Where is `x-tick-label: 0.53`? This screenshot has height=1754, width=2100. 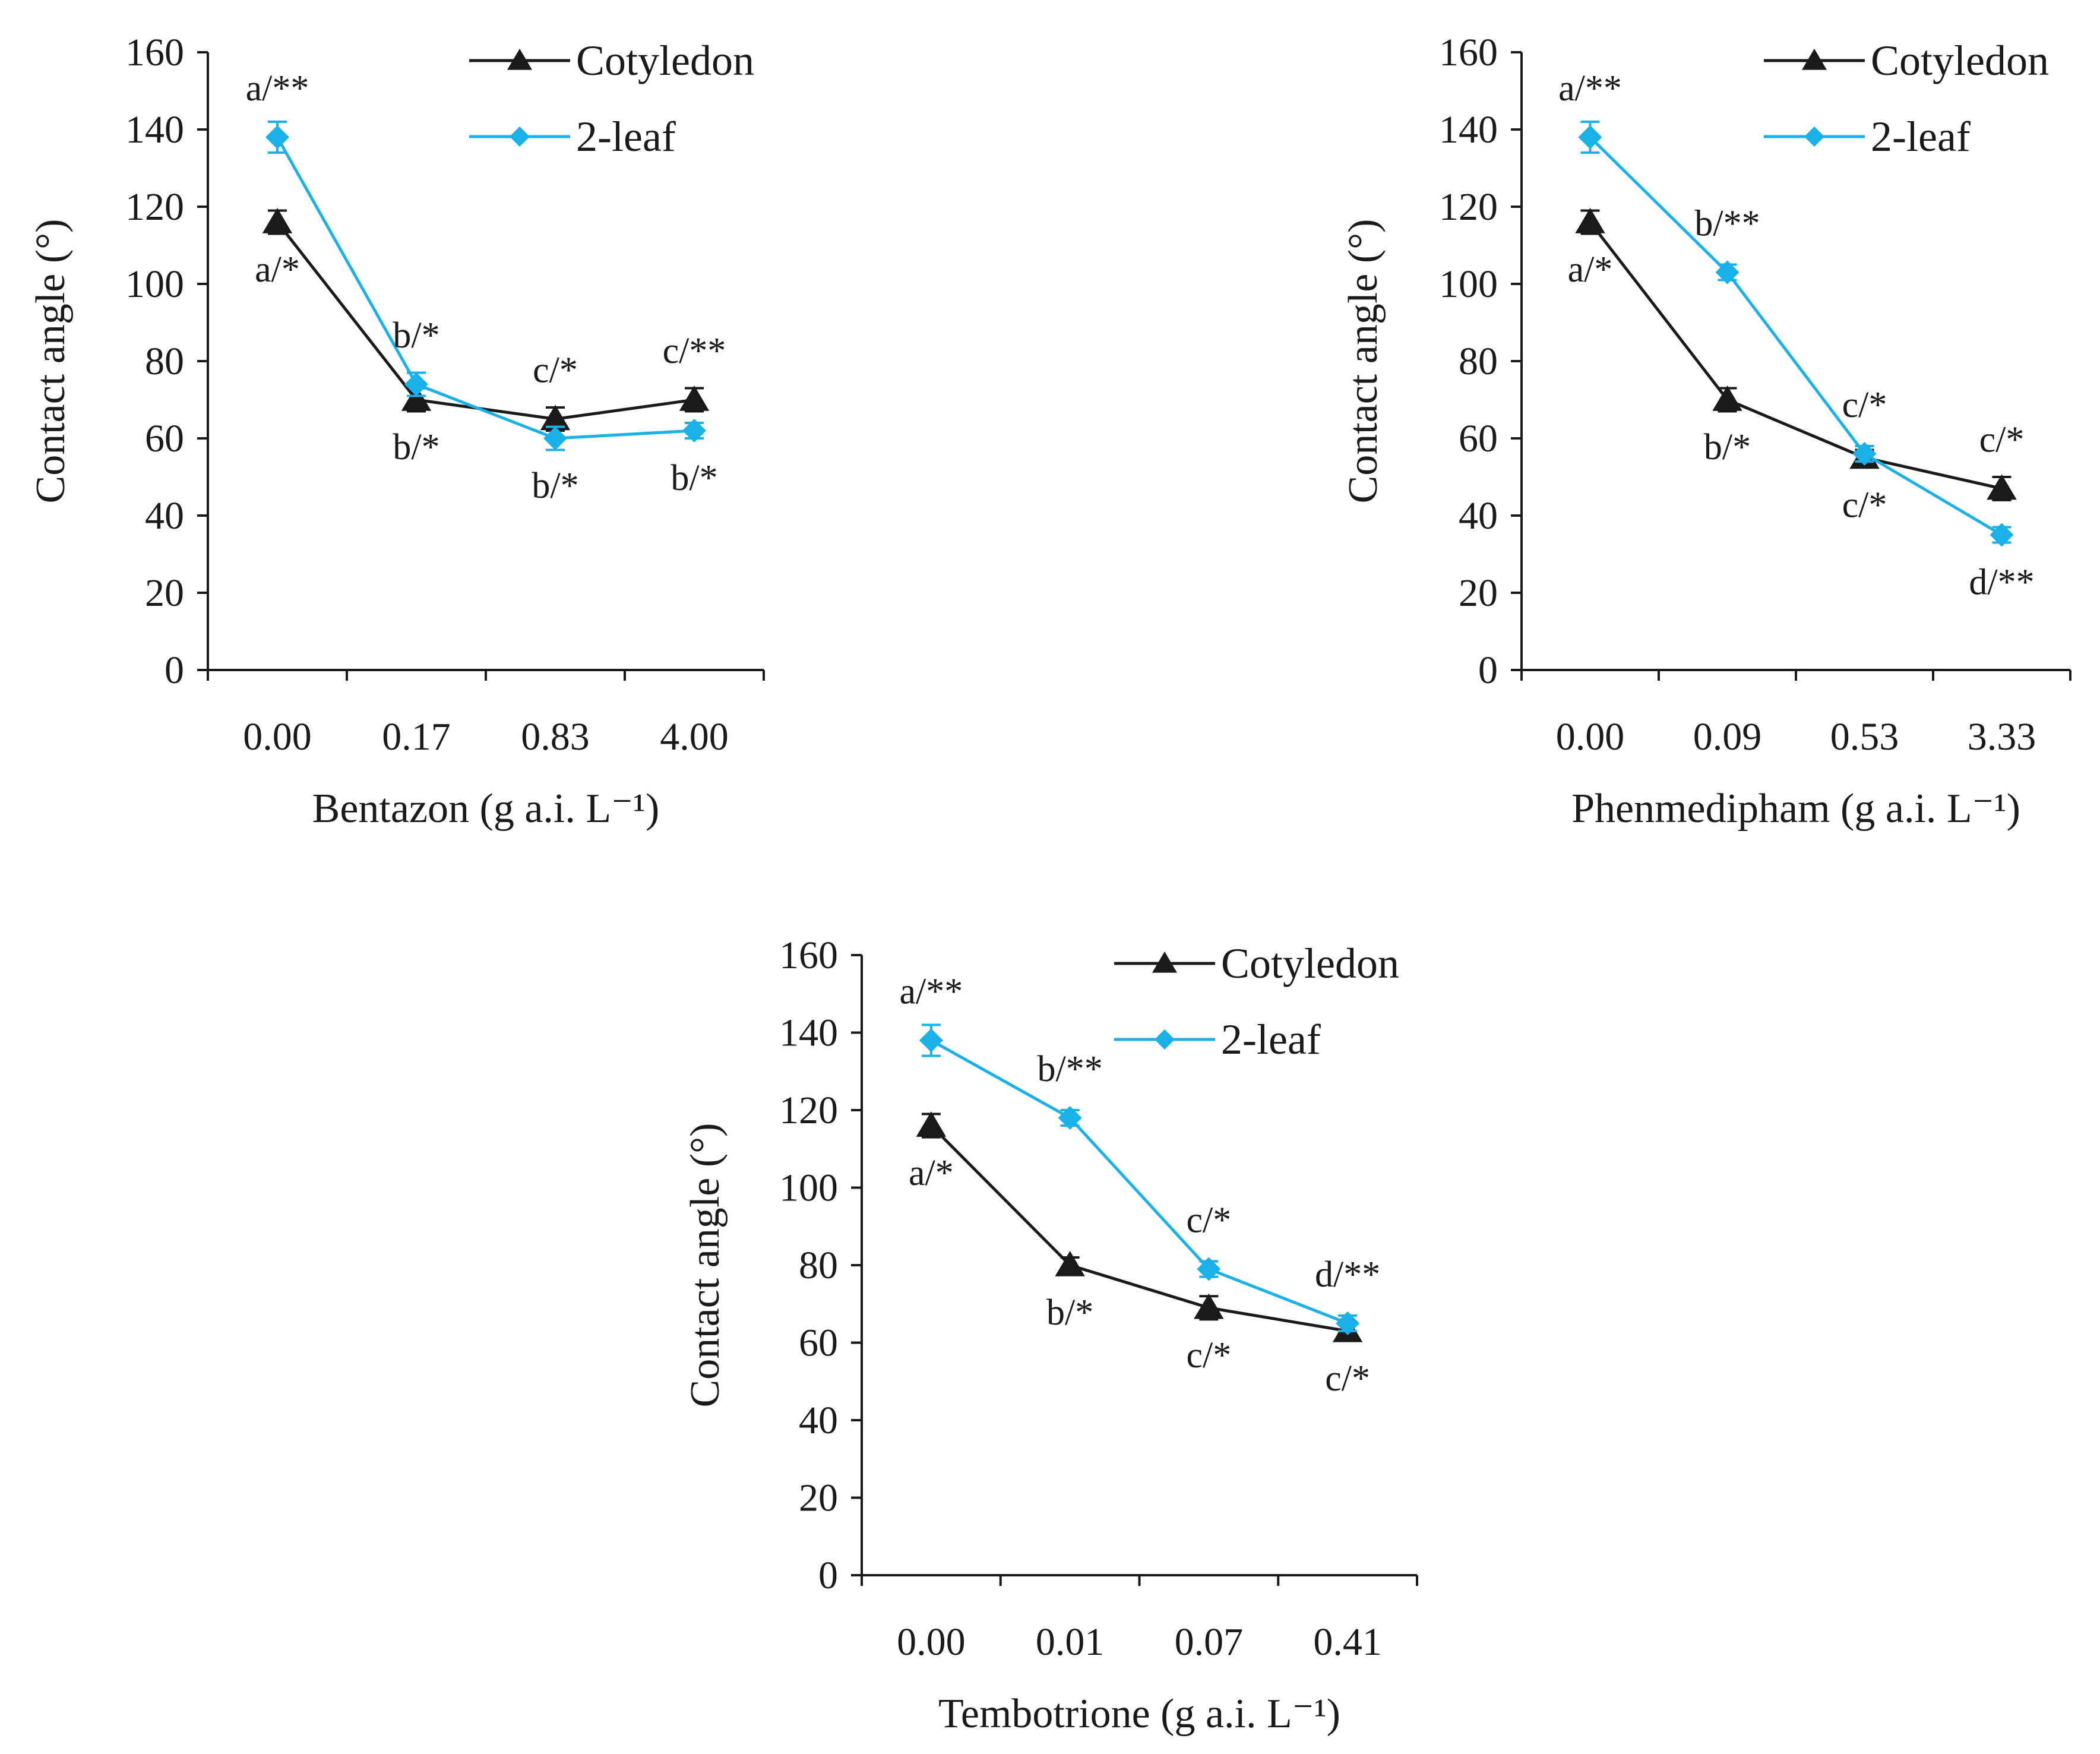 x-tick-label: 0.53 is located at coordinates (1864, 737).